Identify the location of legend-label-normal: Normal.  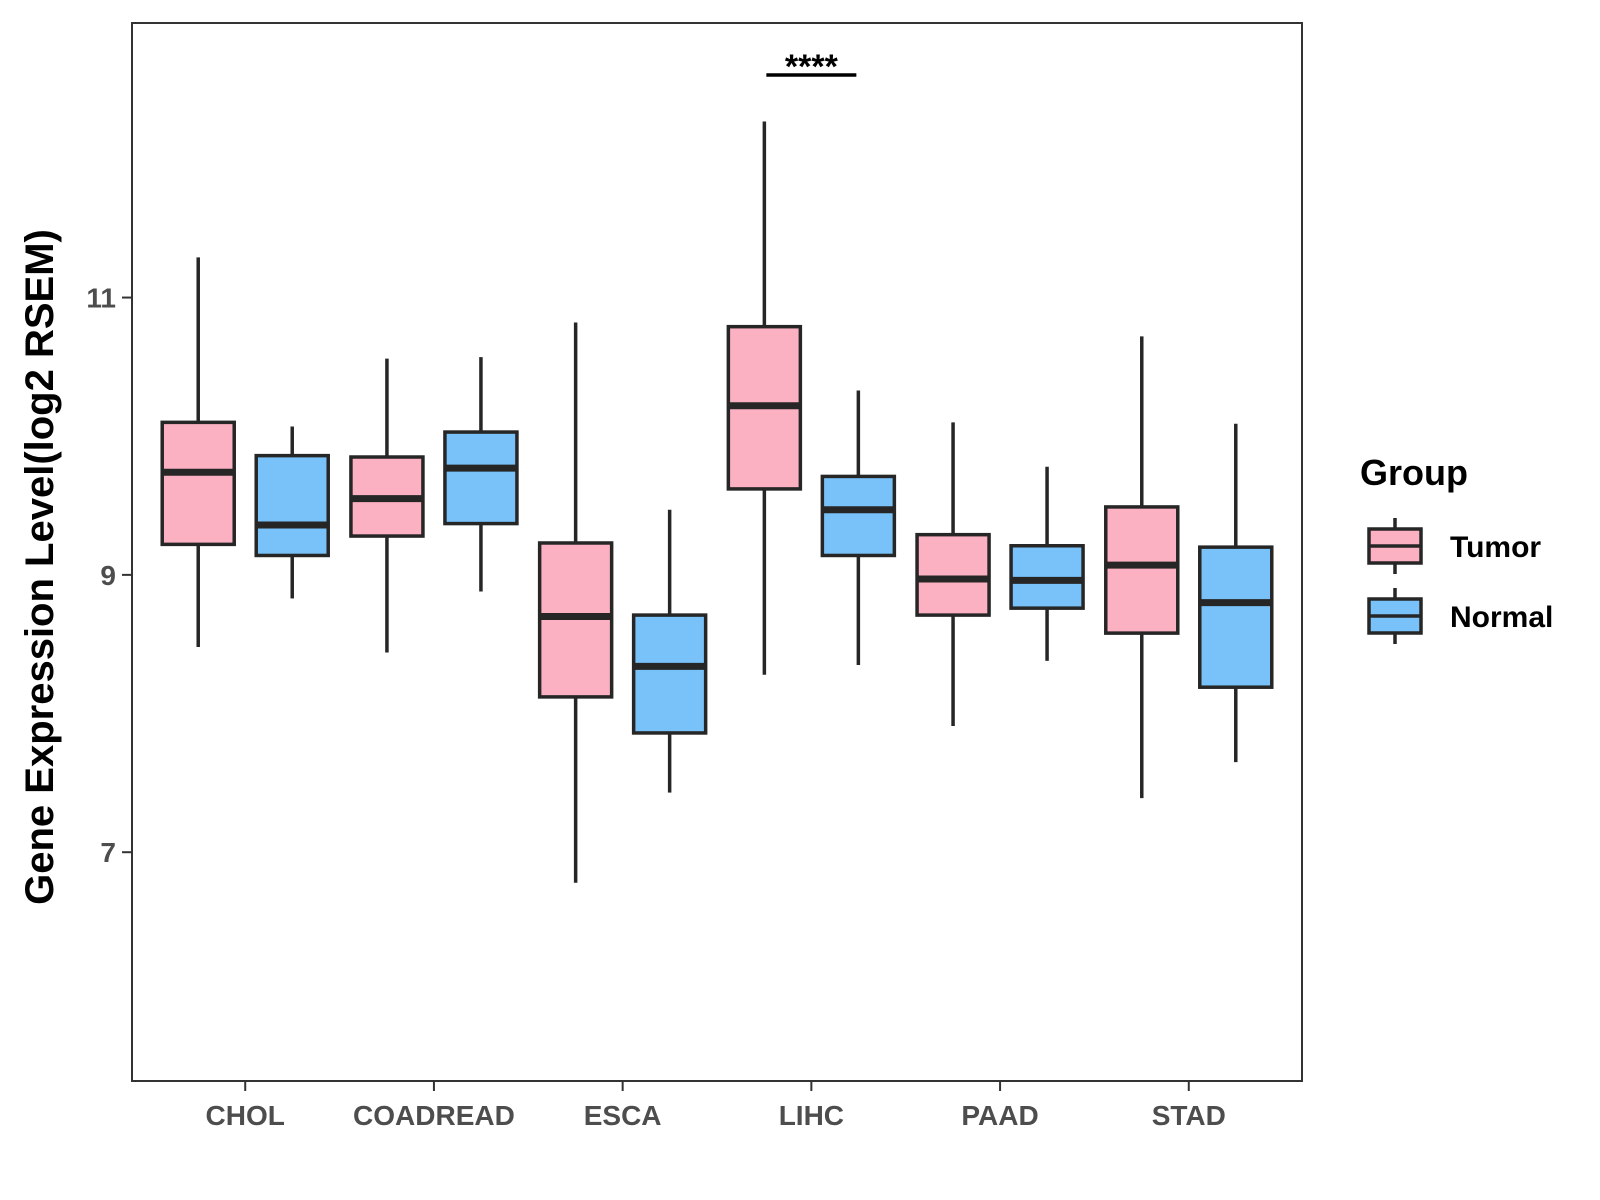
(1501, 617).